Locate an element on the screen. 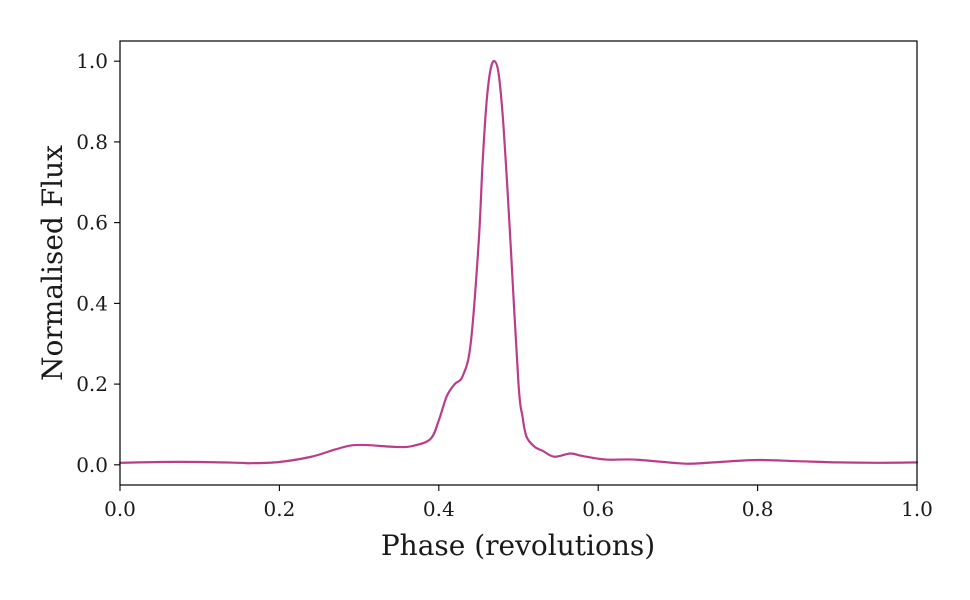 The image size is (970, 600). x-tick-label: 0.4 is located at coordinates (439, 509).